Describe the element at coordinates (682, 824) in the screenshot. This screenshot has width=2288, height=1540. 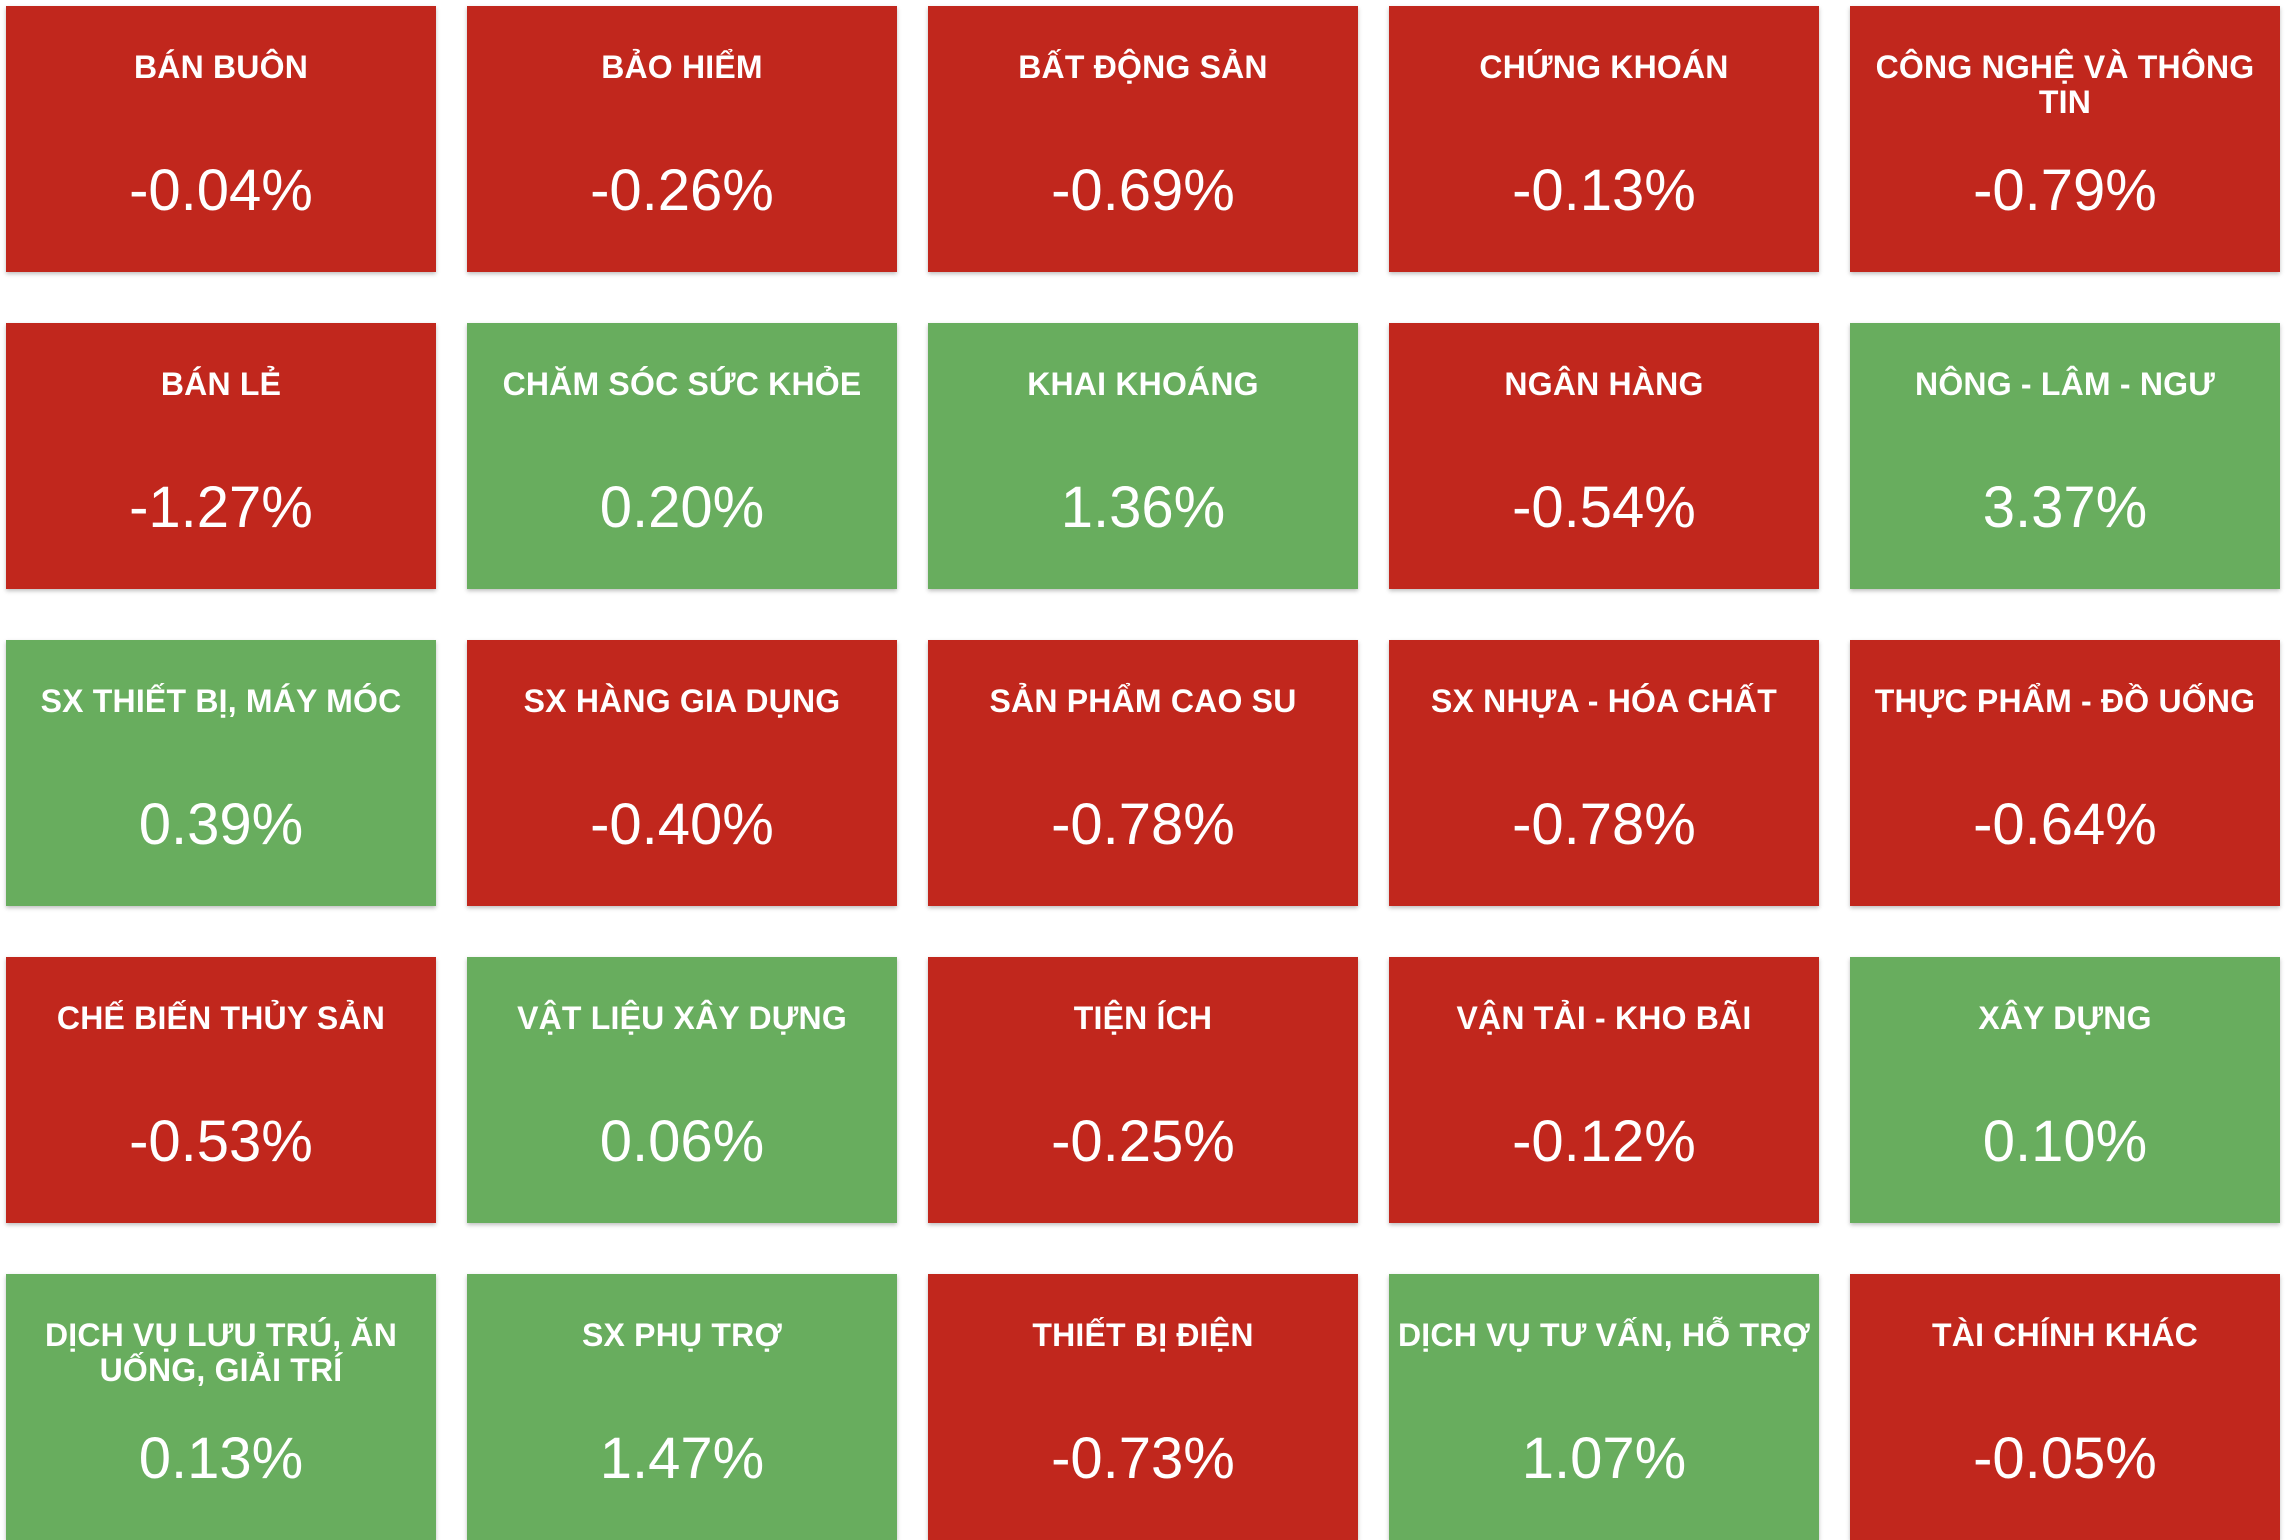
I see `sector-change: -0.40%` at that location.